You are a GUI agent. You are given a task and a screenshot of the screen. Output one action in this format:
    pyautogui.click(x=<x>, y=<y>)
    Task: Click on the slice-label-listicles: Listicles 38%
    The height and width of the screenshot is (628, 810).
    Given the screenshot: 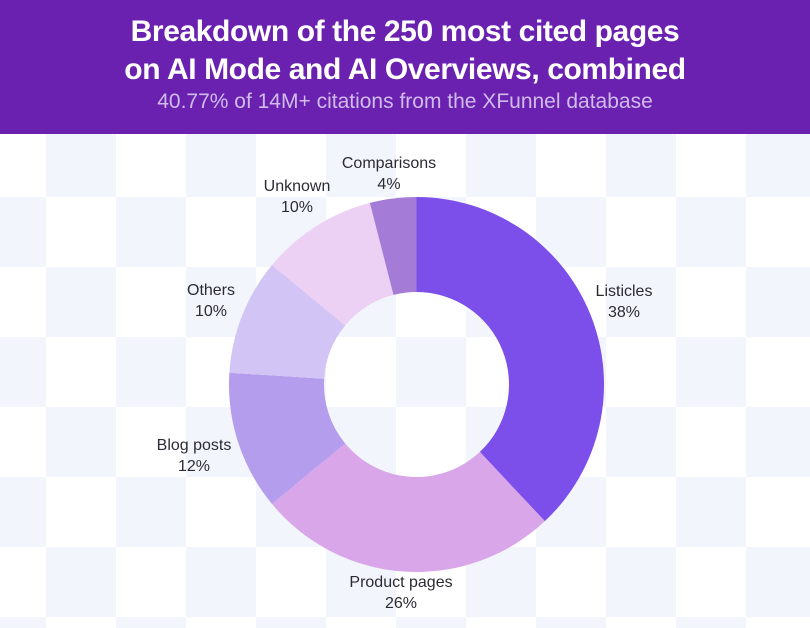 What is the action you would take?
    pyautogui.click(x=624, y=302)
    